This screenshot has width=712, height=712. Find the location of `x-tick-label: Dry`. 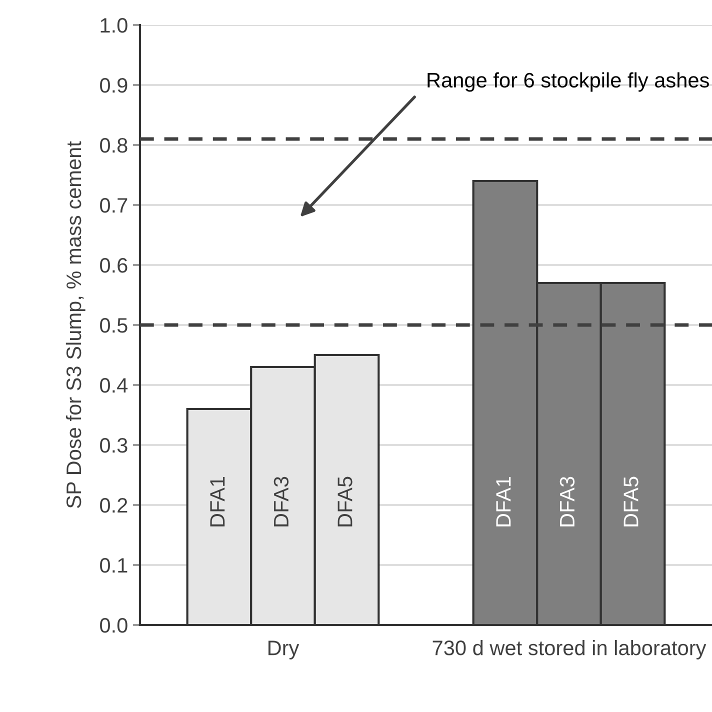

x-tick-label: Dry is located at coordinates (284, 650).